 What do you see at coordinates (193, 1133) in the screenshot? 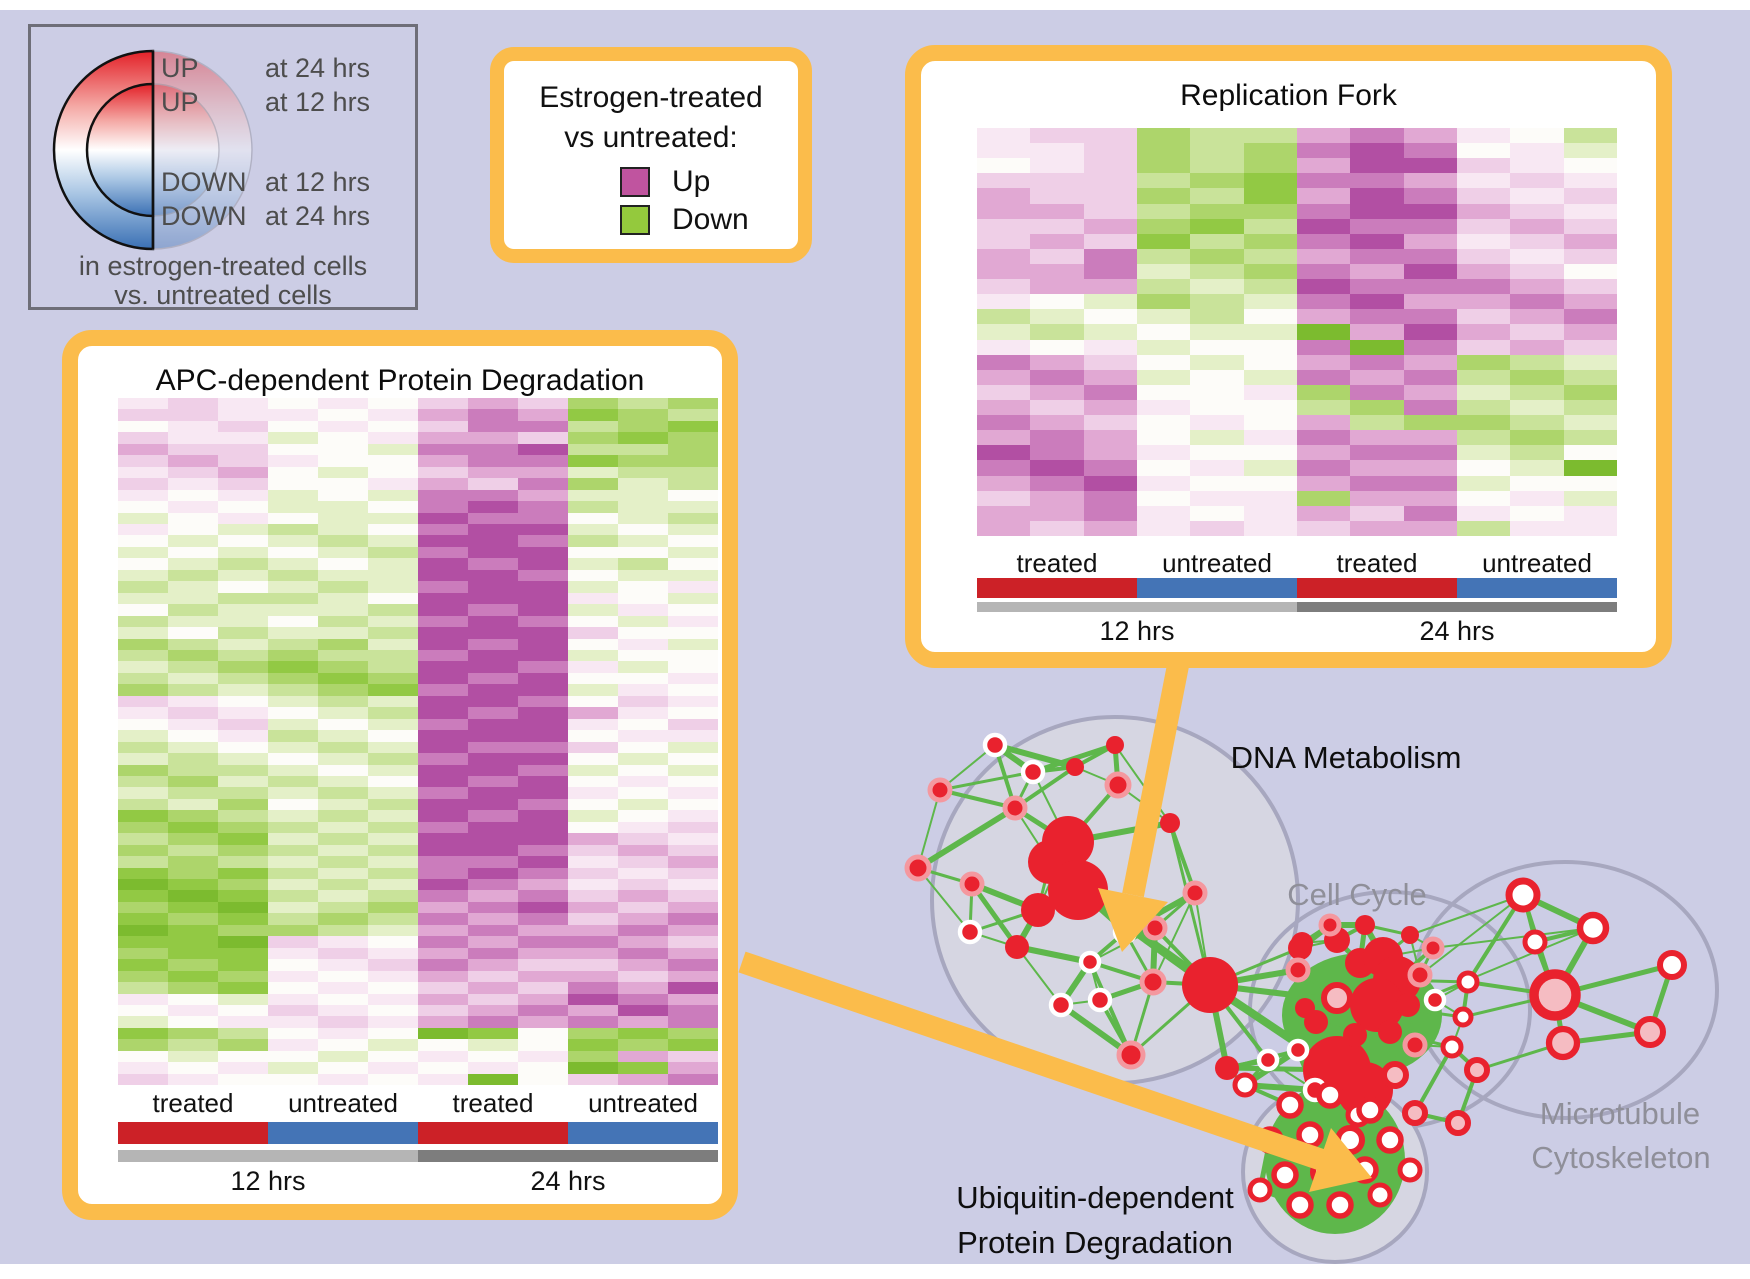
I see `treatment-bar-segment` at bounding box center [193, 1133].